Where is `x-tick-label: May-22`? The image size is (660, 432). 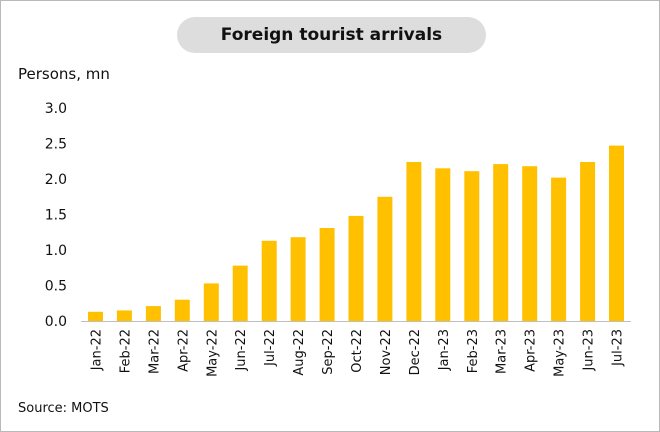
x-tick-label: May-22 is located at coordinates (212, 353).